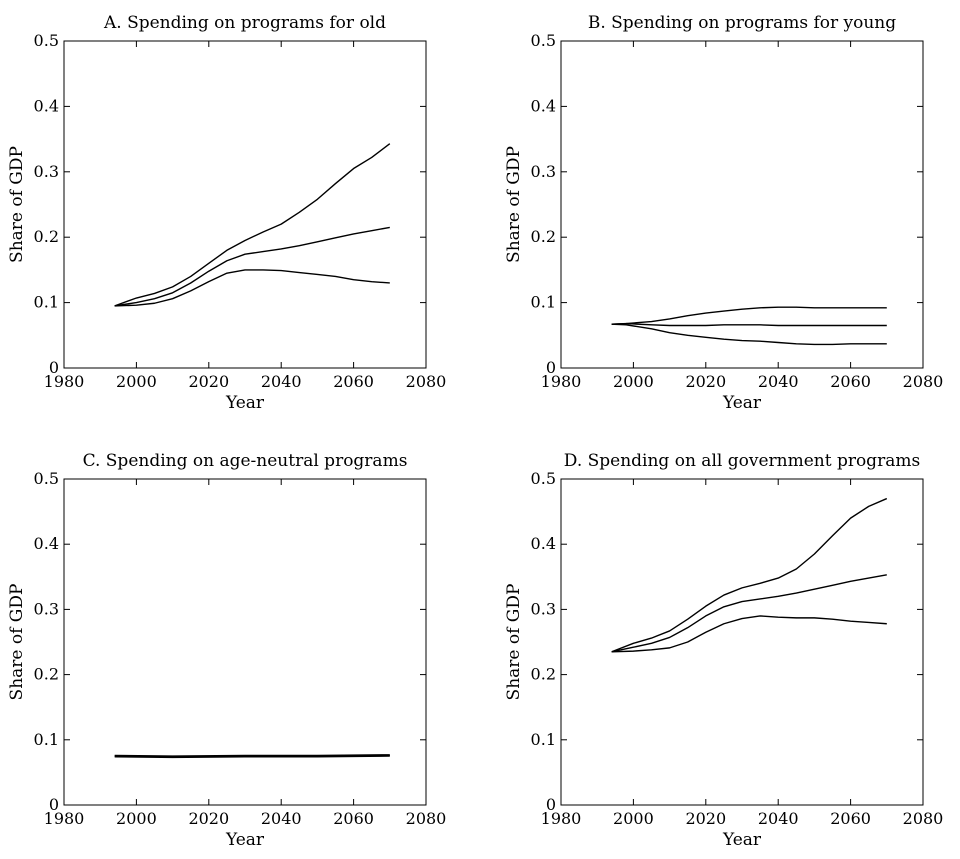 Image resolution: width=960 pixels, height=859 pixels. I want to click on panel-a-x-tick-label: 1980, so click(64, 381).